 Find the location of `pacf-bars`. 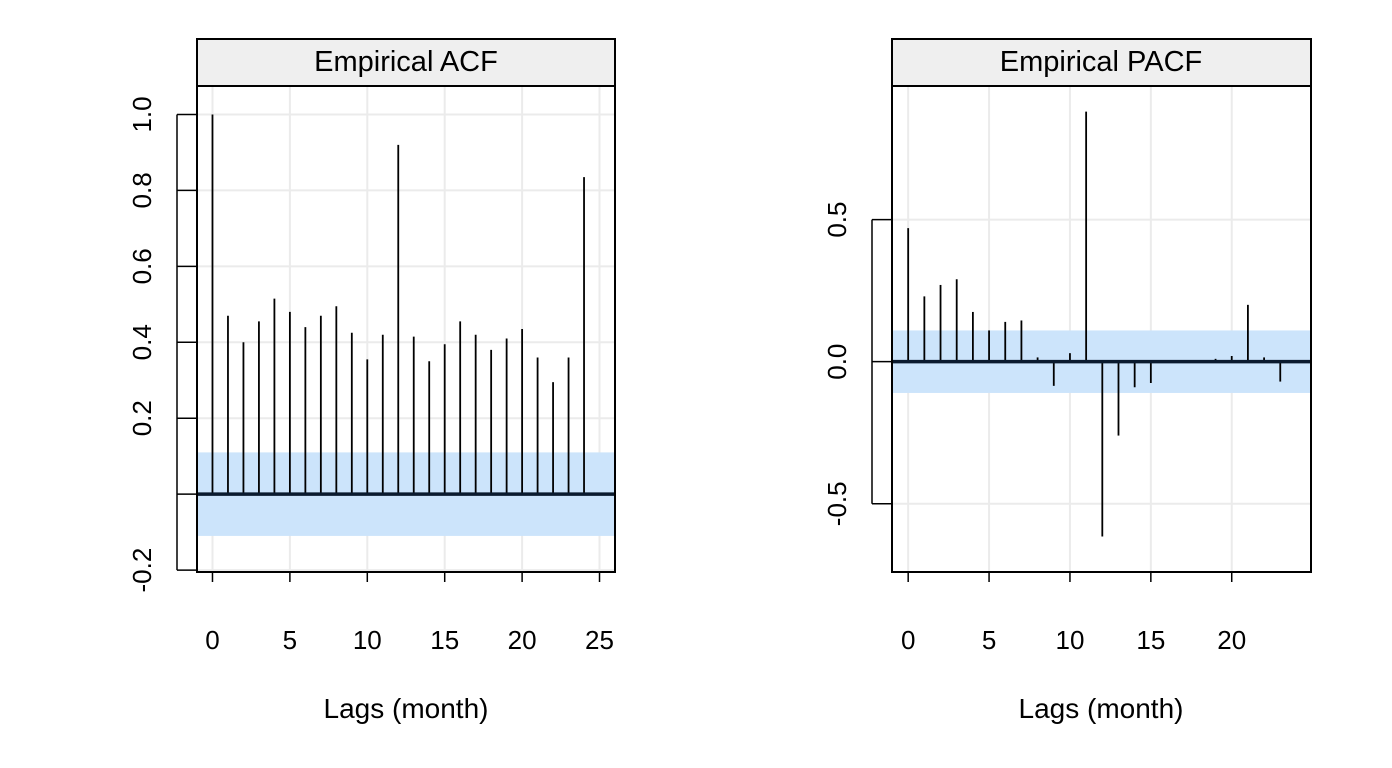

pacf-bars is located at coordinates (1094, 324).